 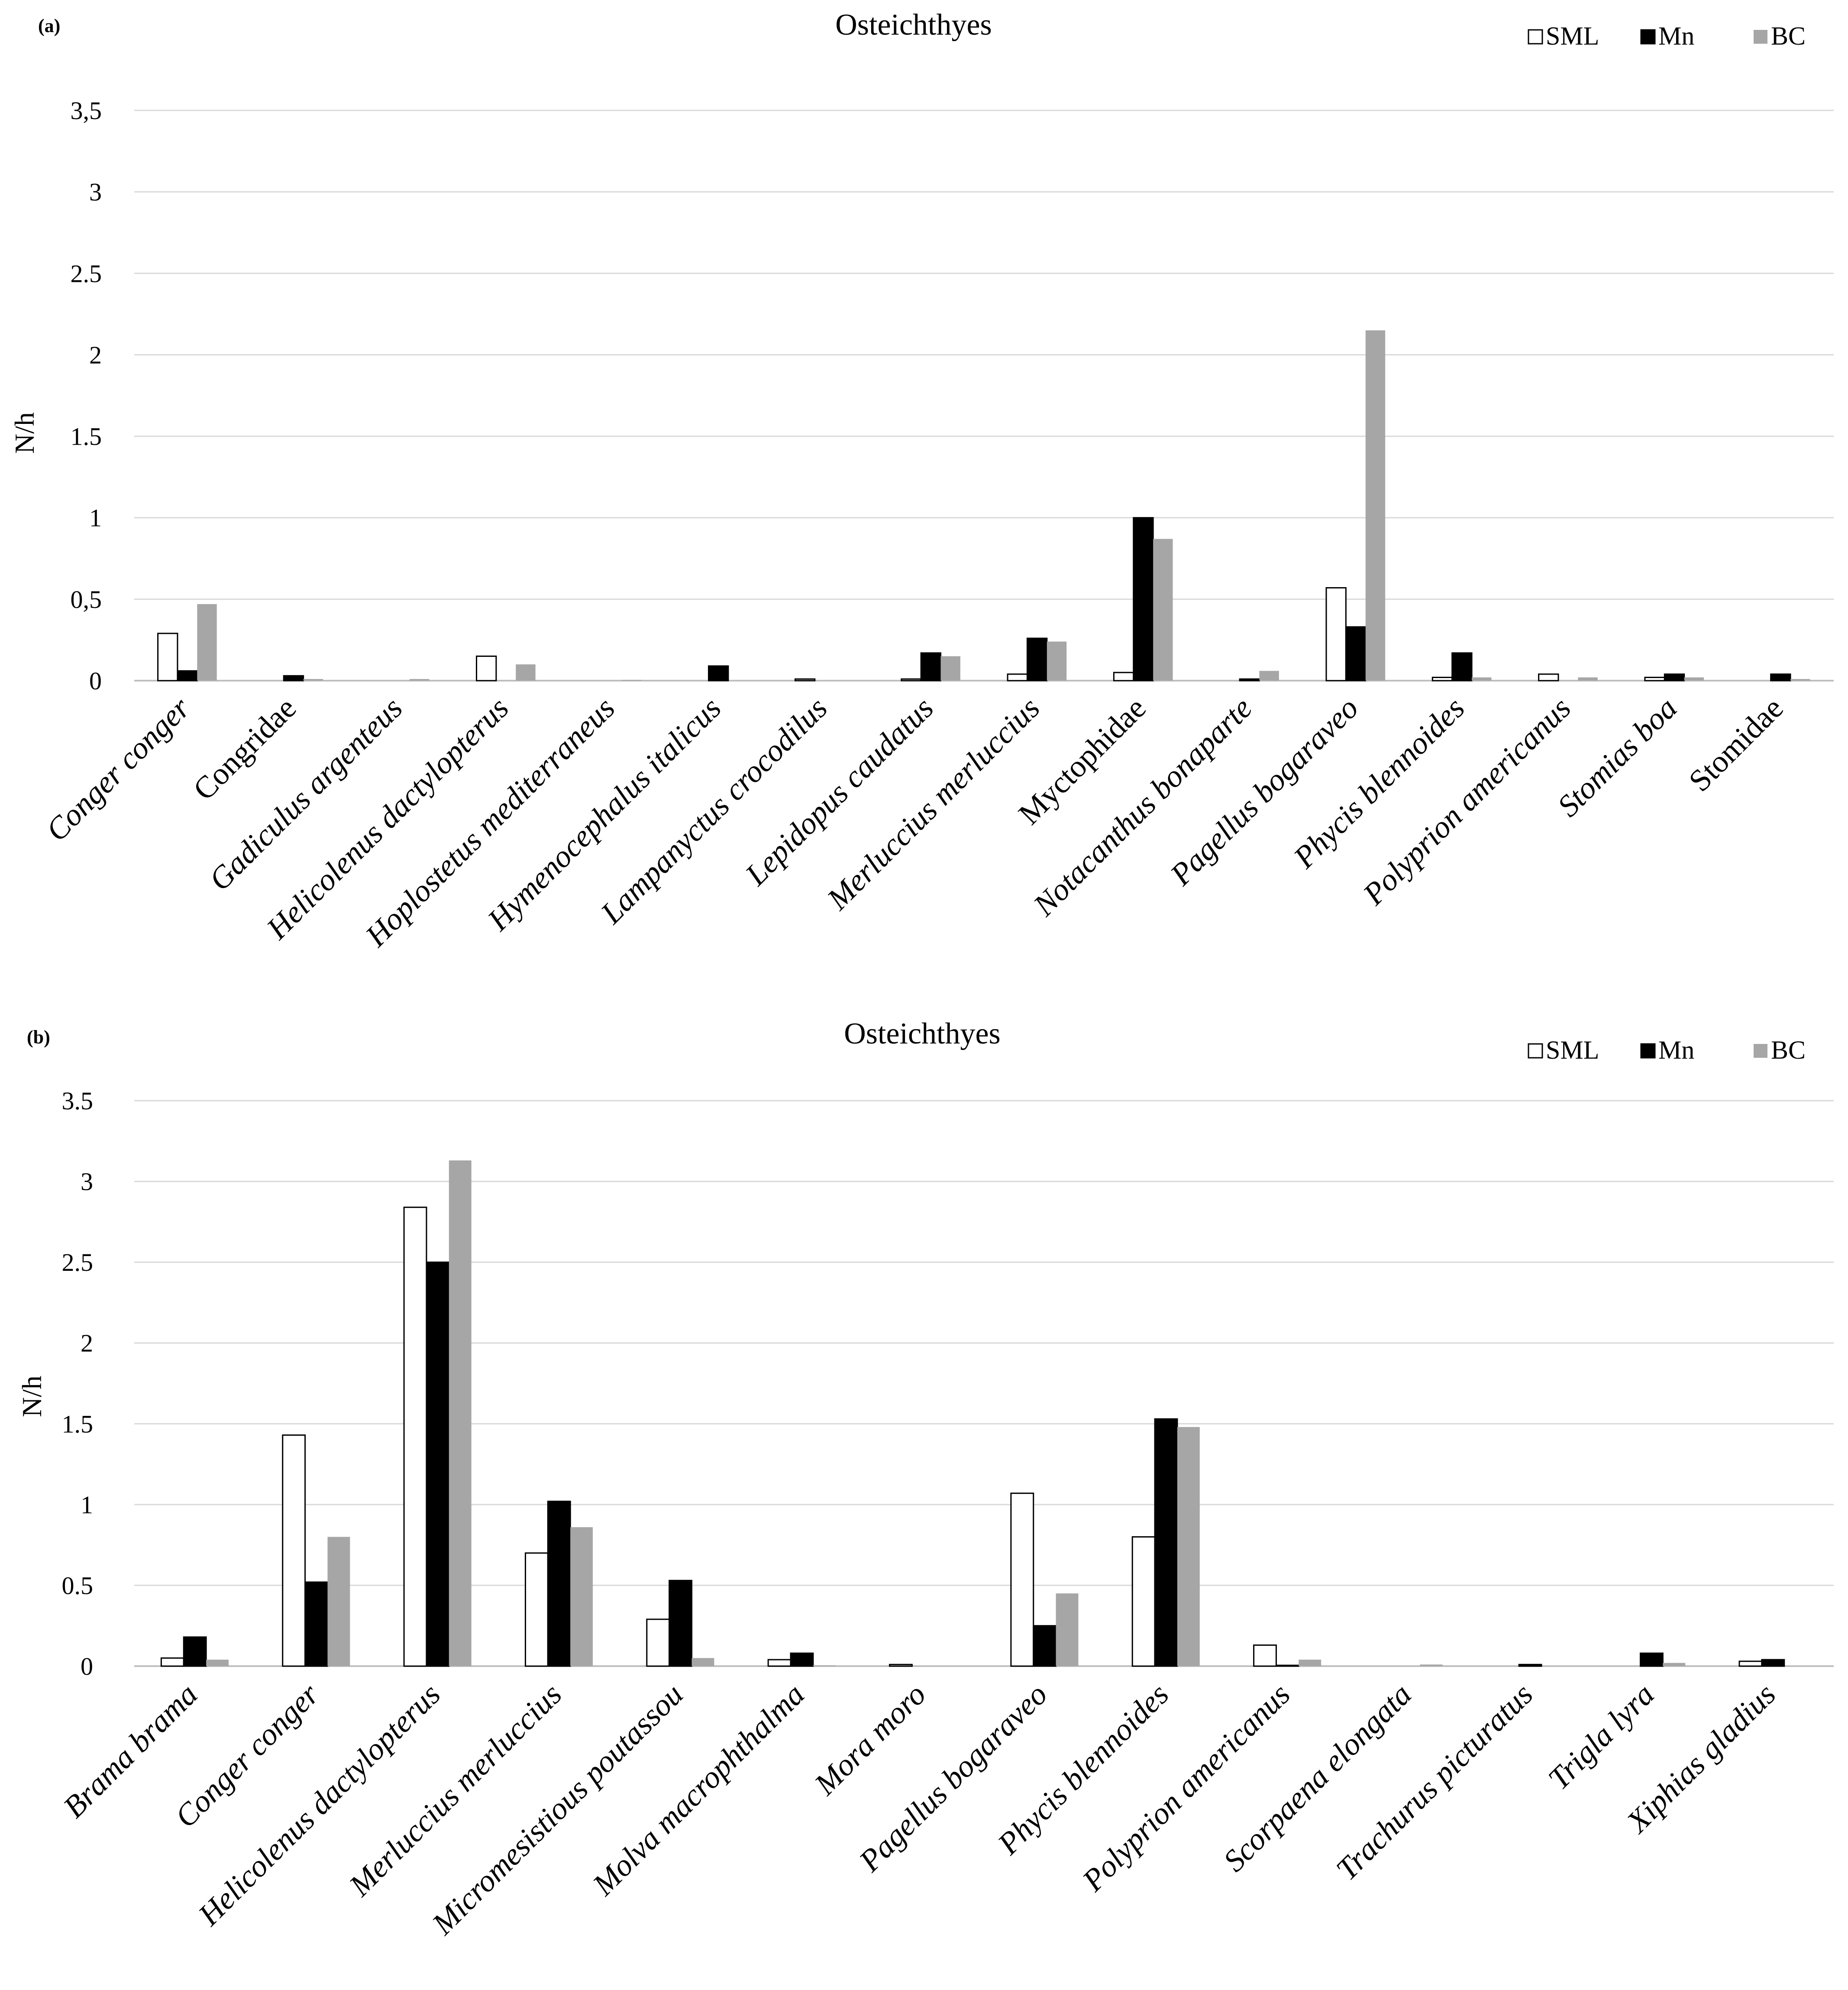 What do you see at coordinates (839, 792) in the screenshot?
I see `x-tick-label: Lepidopus caudatus` at bounding box center [839, 792].